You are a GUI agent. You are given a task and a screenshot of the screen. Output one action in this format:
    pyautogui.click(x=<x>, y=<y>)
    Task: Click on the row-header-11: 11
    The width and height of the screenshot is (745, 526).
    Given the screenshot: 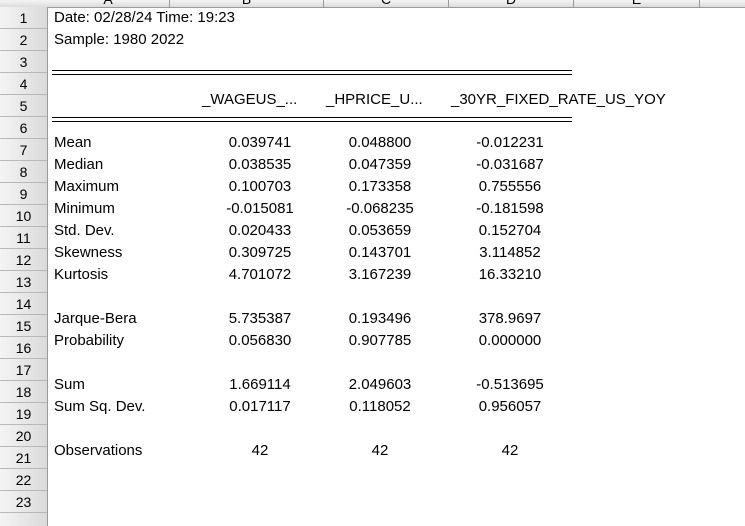 What is the action you would take?
    pyautogui.click(x=23, y=238)
    